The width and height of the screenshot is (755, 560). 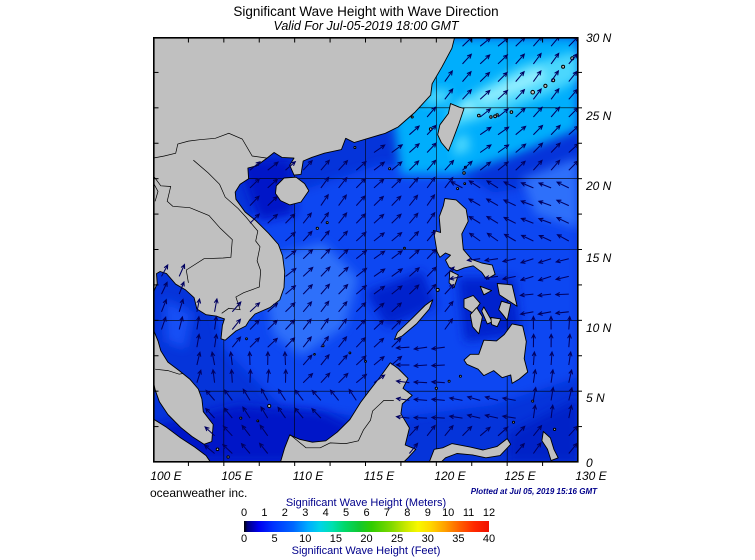 What do you see at coordinates (595, 398) in the screenshot?
I see `lat-tick-label: 5 N` at bounding box center [595, 398].